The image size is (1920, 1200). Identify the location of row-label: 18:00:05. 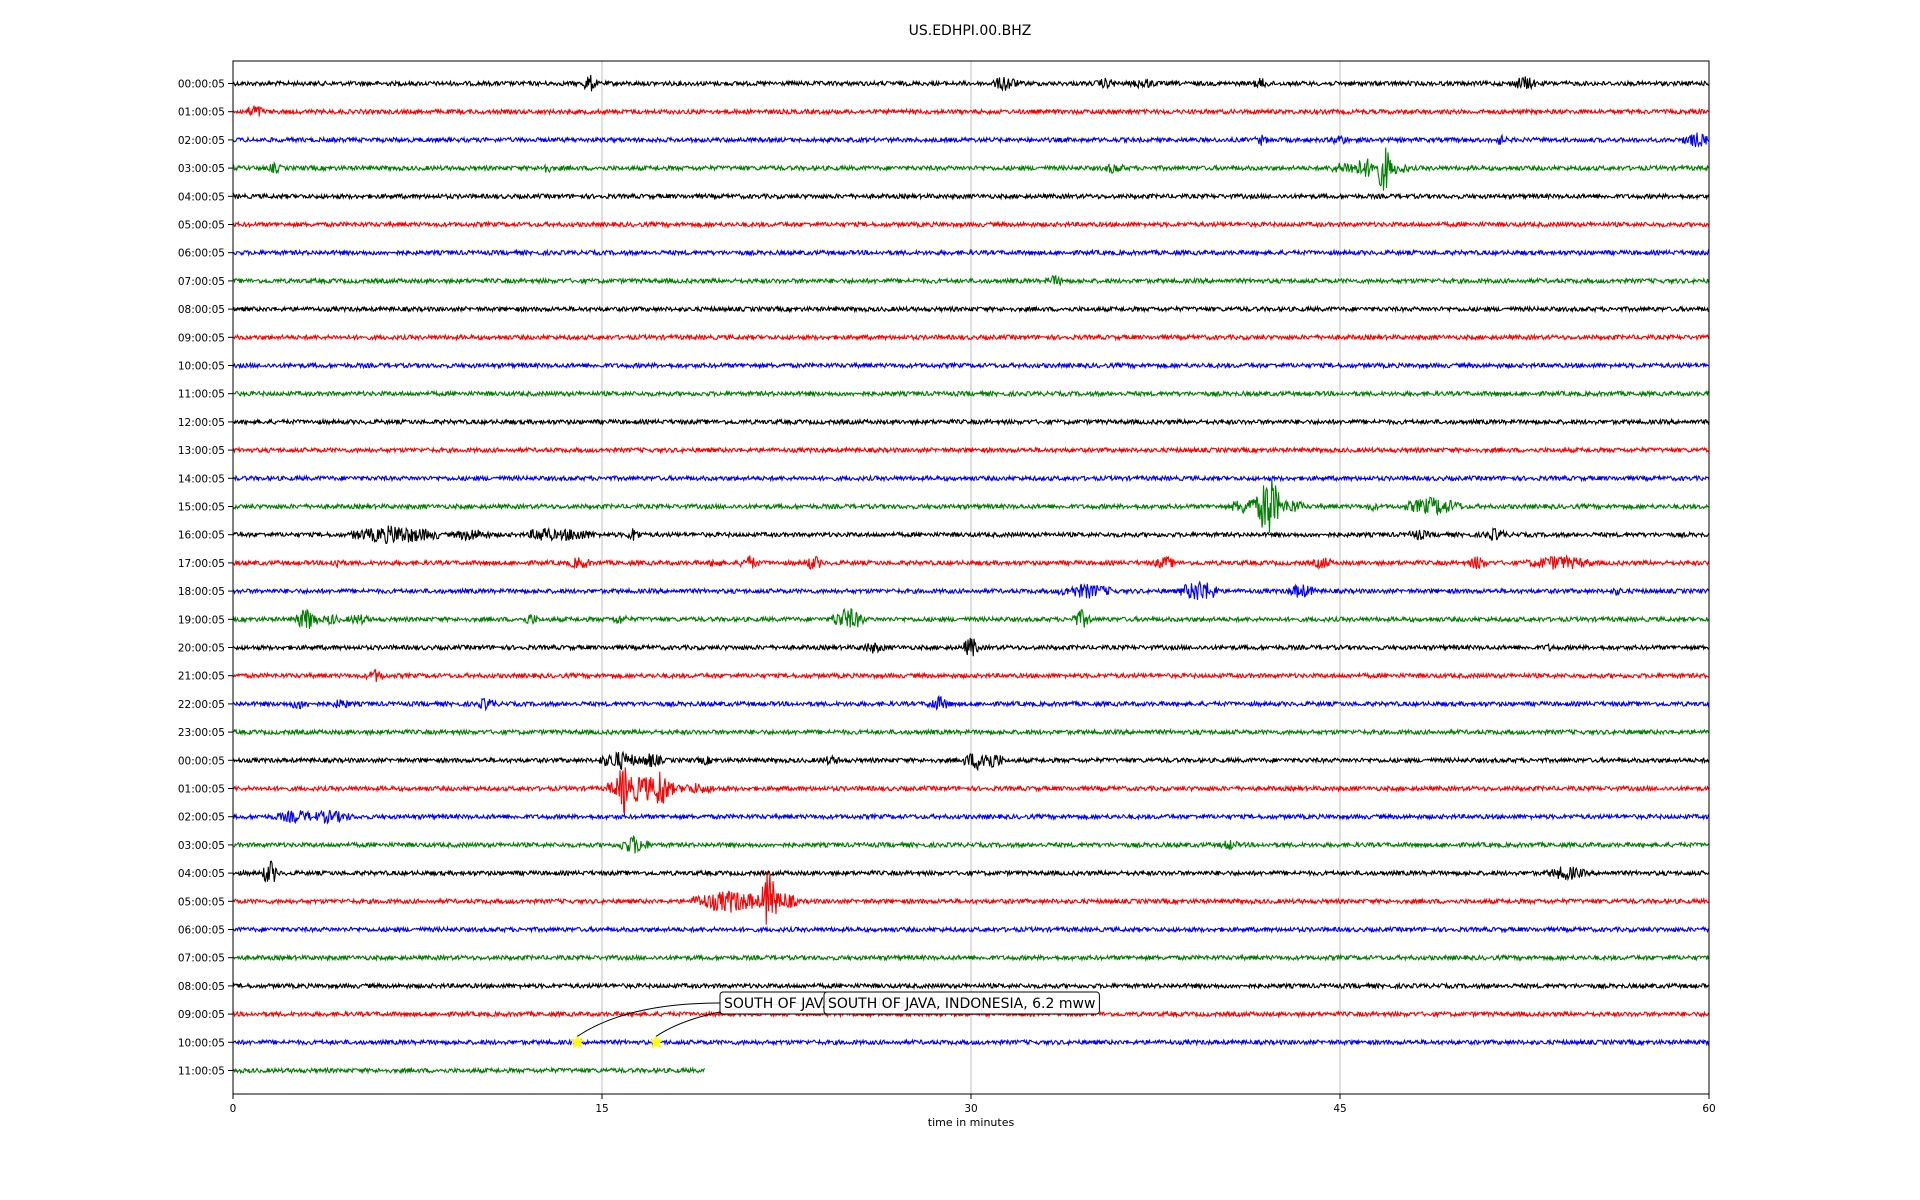
(201, 592).